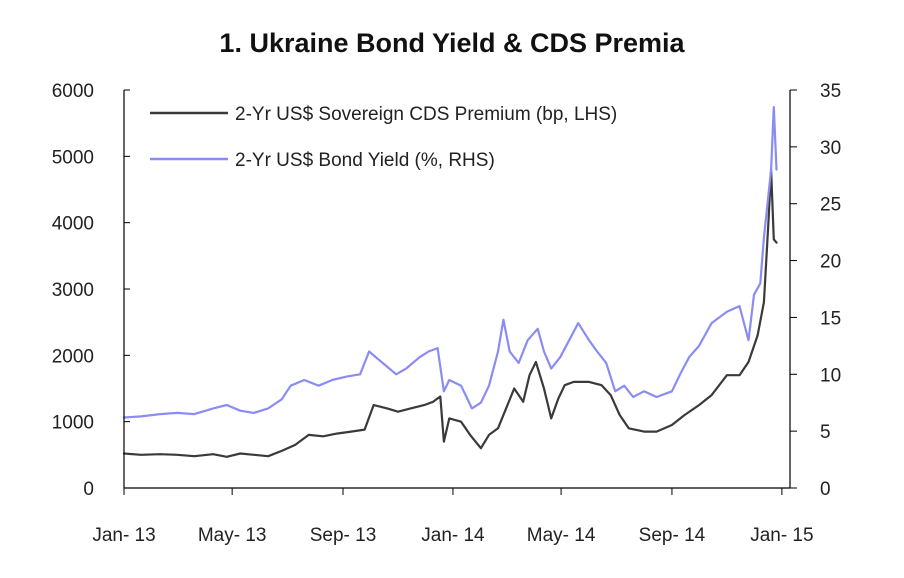 This screenshot has height=578, width=904. What do you see at coordinates (73, 356) in the screenshot?
I see `left-tick-label: 2000` at bounding box center [73, 356].